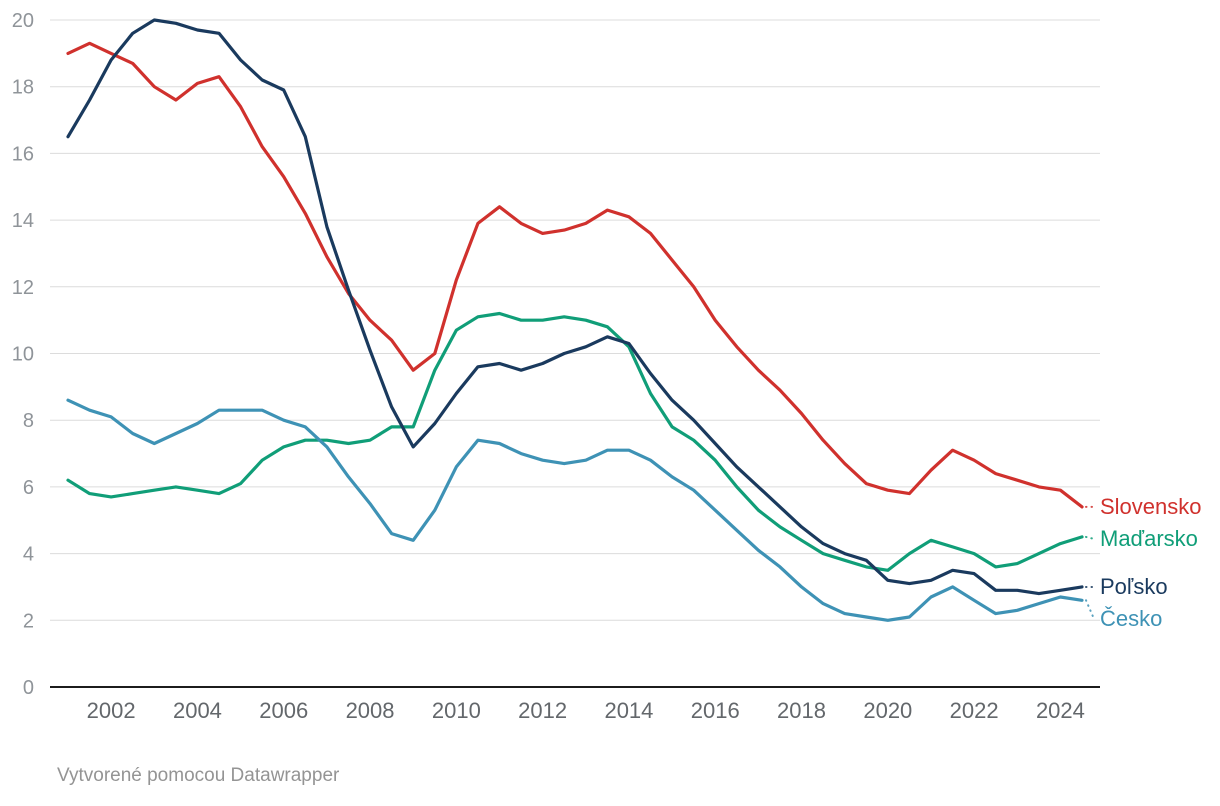 This screenshot has width=1220, height=806. What do you see at coordinates (887, 710) in the screenshot?
I see `x-axis-tick-label: 2020` at bounding box center [887, 710].